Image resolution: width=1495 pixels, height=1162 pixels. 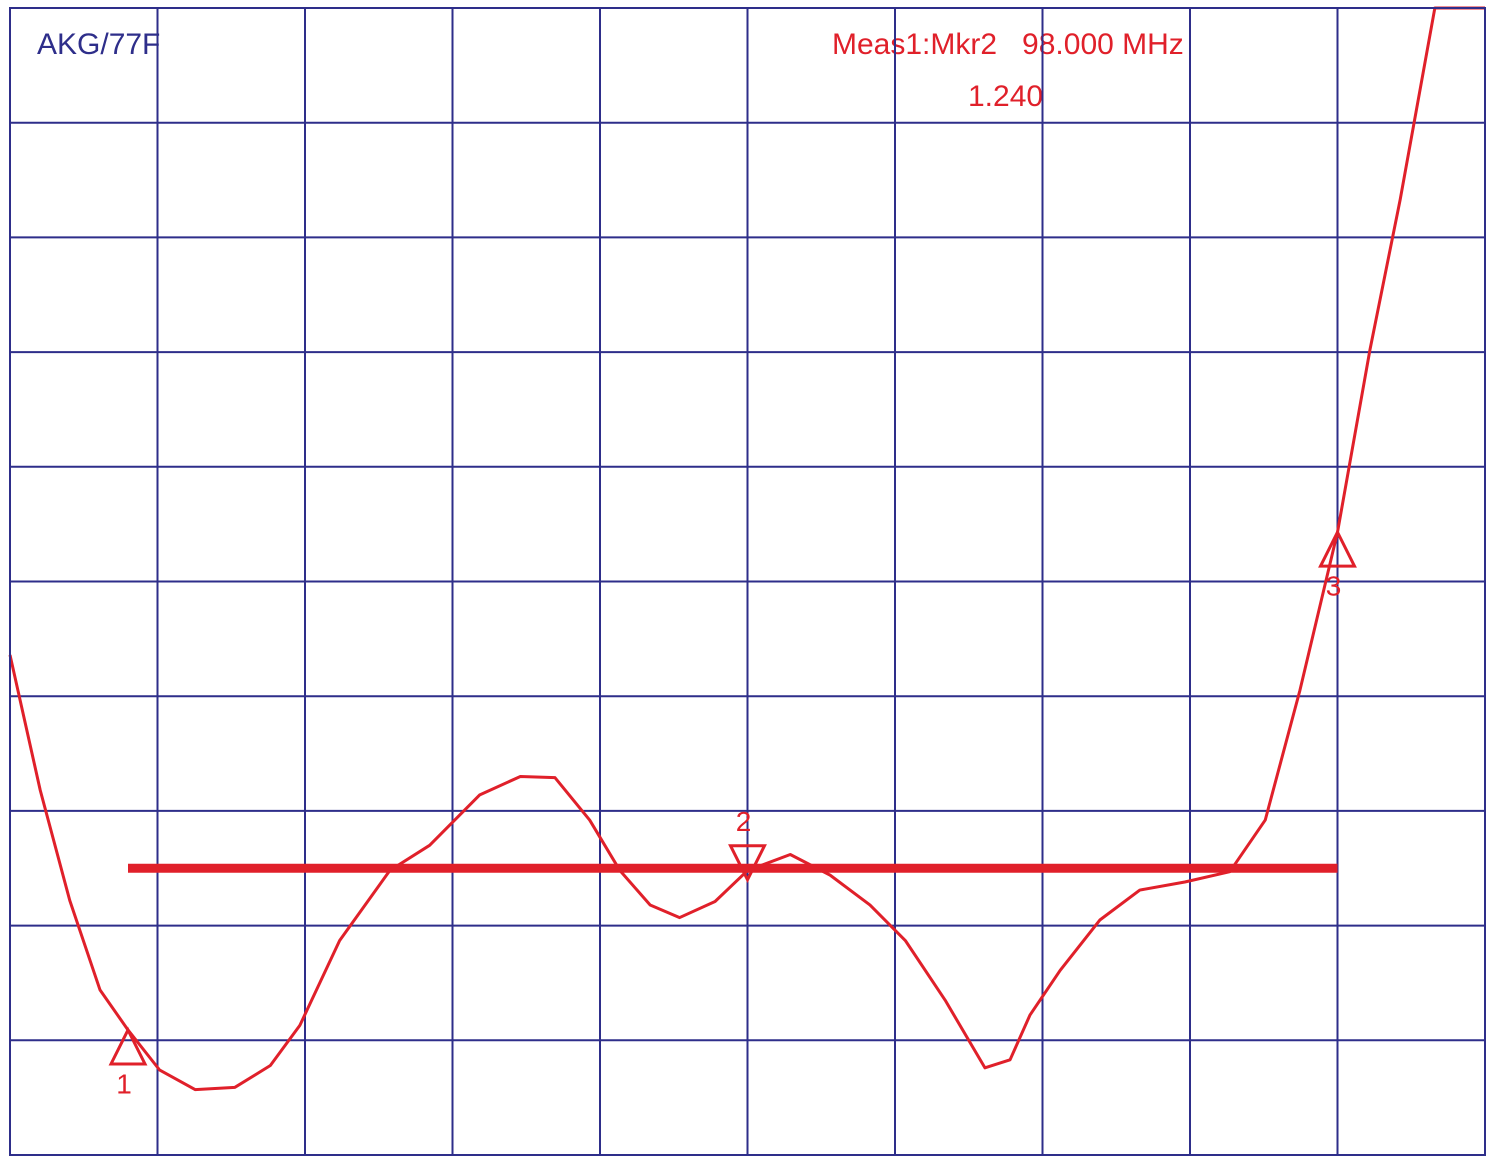 I want to click on marker-readout: Meas1:Mkr2 98.000 MHz, so click(x=1008, y=44).